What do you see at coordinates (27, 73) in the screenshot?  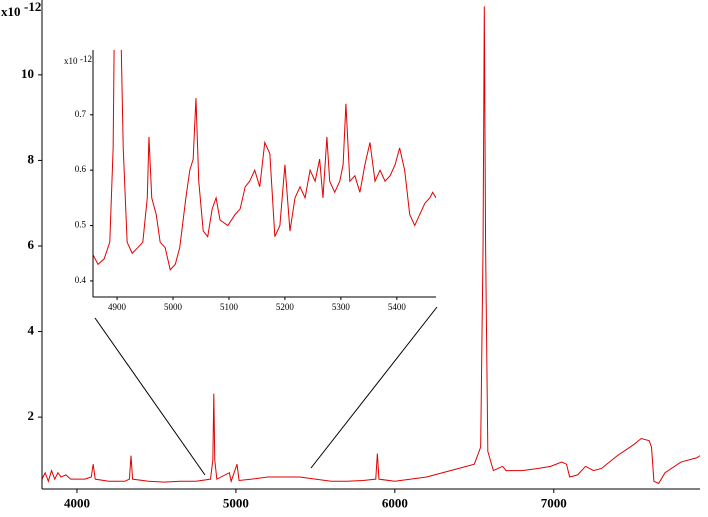 I see `y-tick-label: 10` at bounding box center [27, 73].